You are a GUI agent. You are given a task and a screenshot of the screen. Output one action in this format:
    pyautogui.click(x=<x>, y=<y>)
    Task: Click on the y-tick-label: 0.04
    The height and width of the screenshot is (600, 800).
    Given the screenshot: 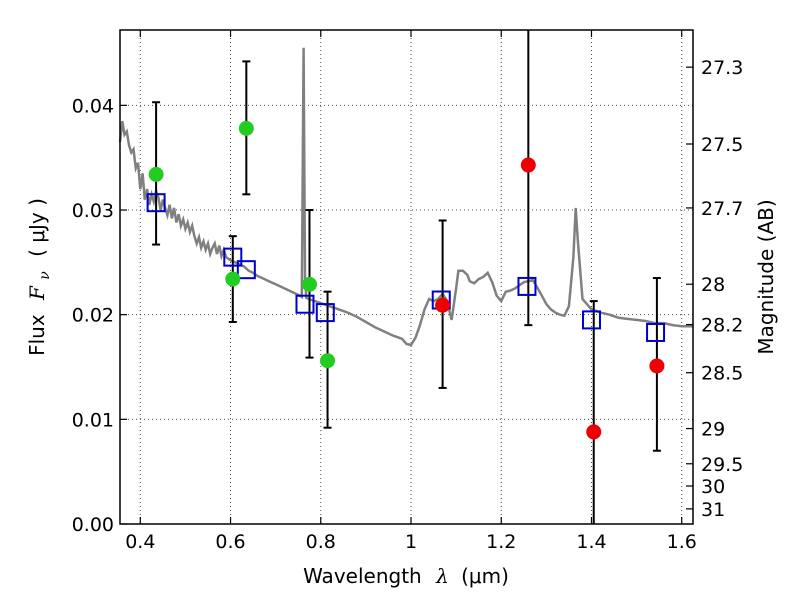 What is the action you would take?
    pyautogui.click(x=93, y=106)
    